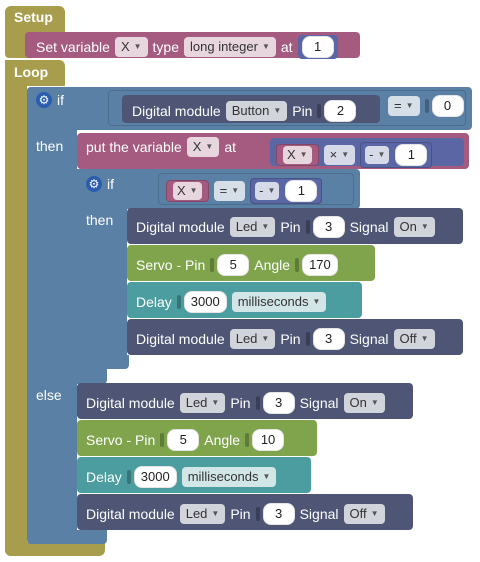 The height and width of the screenshot is (562, 480). I want to click on module-dropdown-value: Button, so click(250, 110).